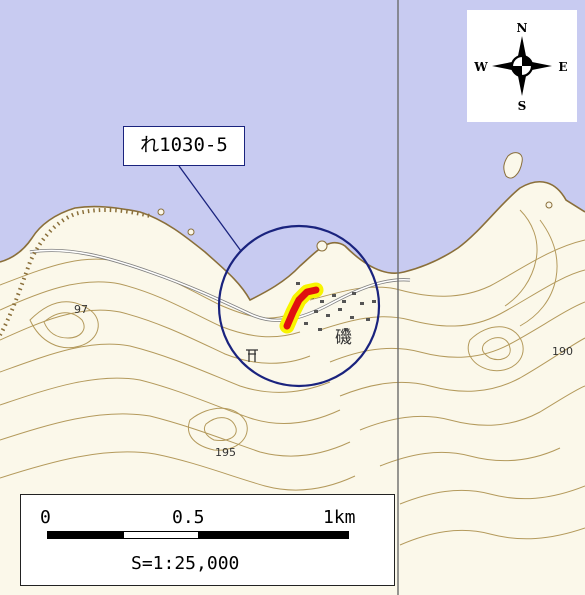 The height and width of the screenshot is (595, 585). What do you see at coordinates (343, 338) in the screenshot?
I see `place-name-label: 磯` at bounding box center [343, 338].